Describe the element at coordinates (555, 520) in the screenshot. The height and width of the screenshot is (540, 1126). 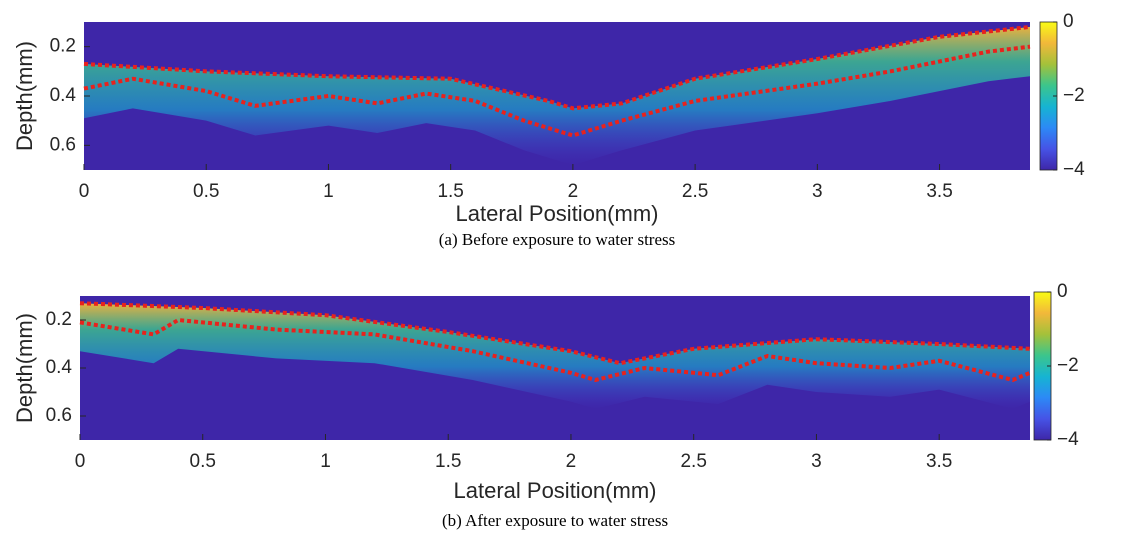
I see `caption: (b) After exposure to water stress` at that location.